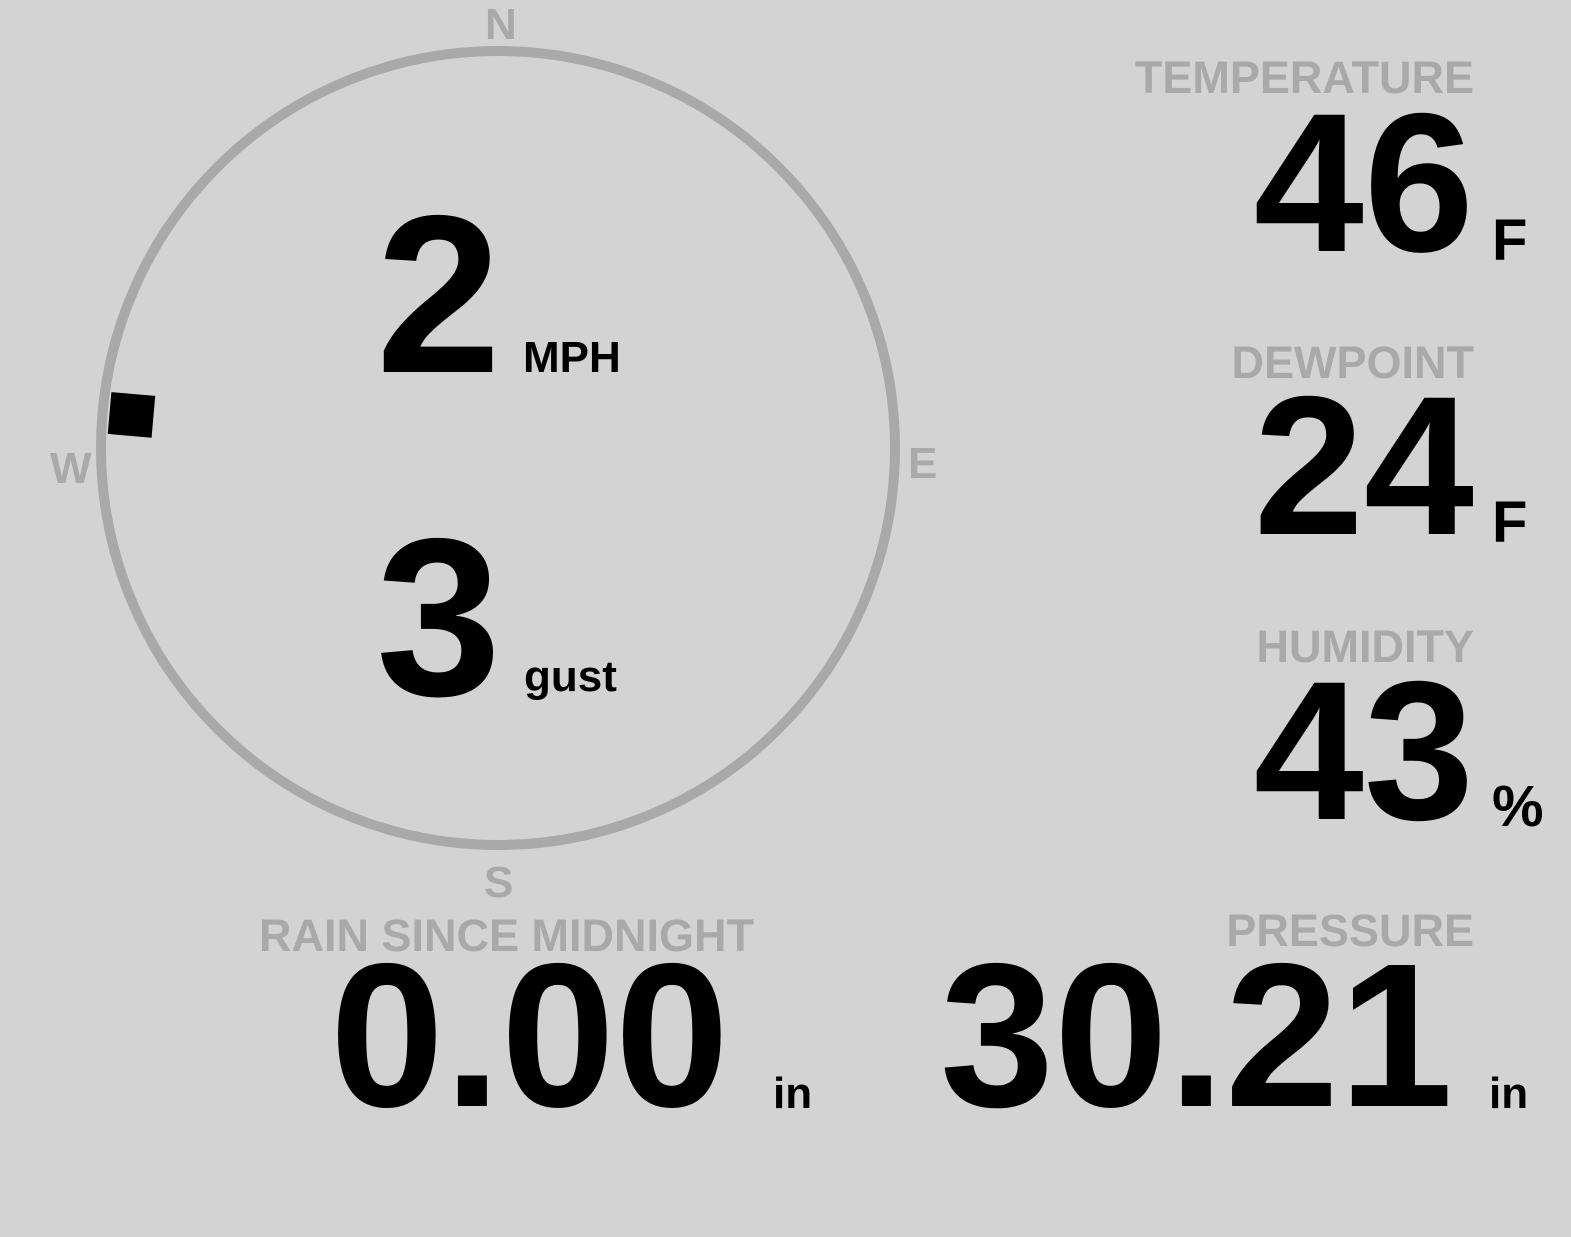  Describe the element at coordinates (1304, 77) in the screenshot. I see `temperature-label: TEMPERATURE` at that location.